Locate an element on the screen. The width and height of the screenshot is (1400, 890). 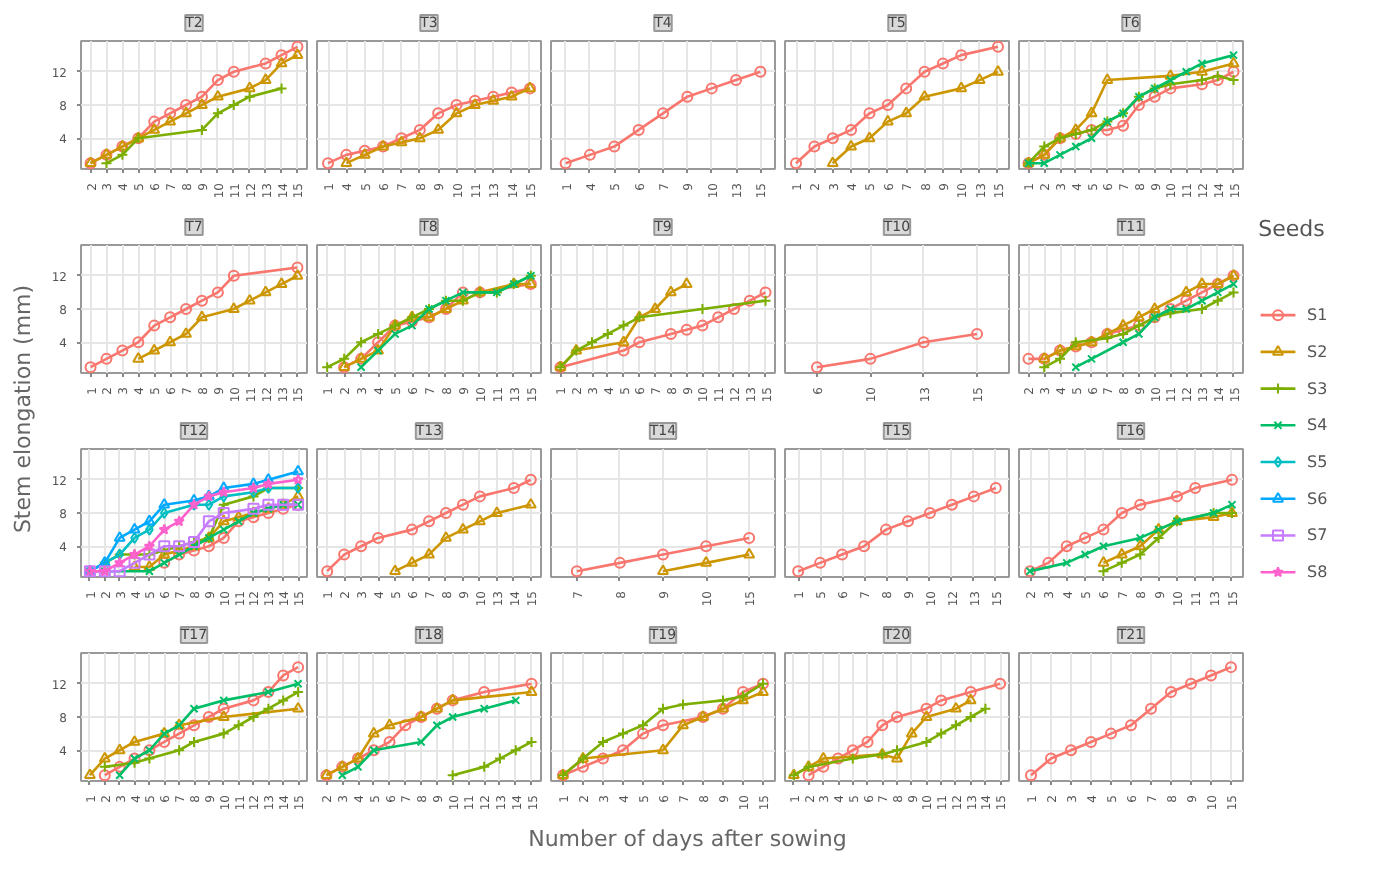
legend-label: S7 is located at coordinates (1317, 535).